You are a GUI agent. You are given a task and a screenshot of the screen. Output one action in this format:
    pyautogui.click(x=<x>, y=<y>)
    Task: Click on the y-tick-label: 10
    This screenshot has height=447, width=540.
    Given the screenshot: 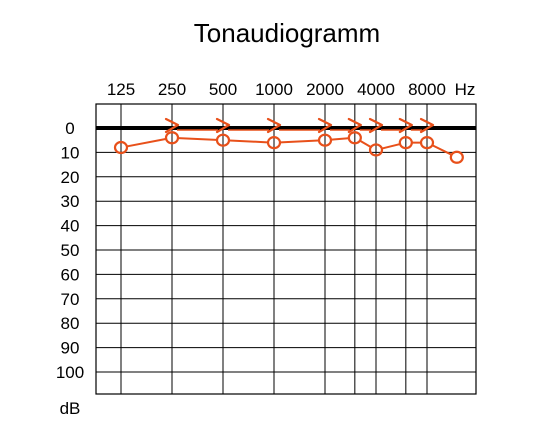 What is the action you would take?
    pyautogui.click(x=70, y=152)
    